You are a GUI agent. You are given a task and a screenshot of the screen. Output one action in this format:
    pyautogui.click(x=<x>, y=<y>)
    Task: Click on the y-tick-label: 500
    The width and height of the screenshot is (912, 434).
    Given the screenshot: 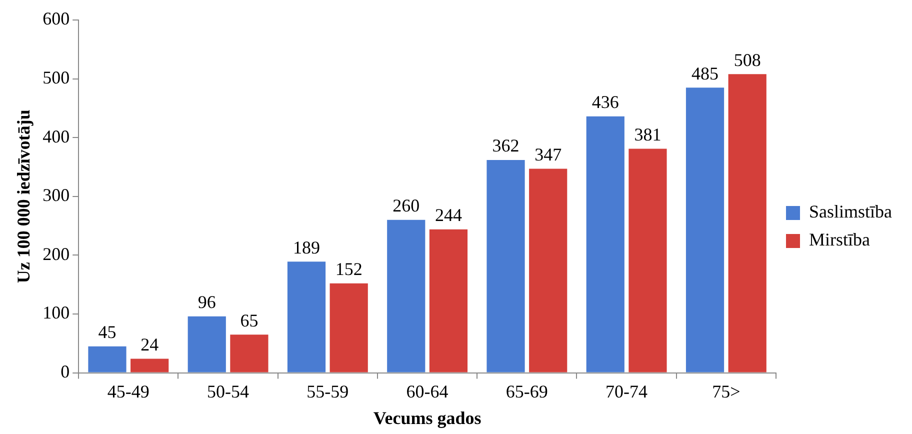 What is the action you would take?
    pyautogui.click(x=56, y=78)
    